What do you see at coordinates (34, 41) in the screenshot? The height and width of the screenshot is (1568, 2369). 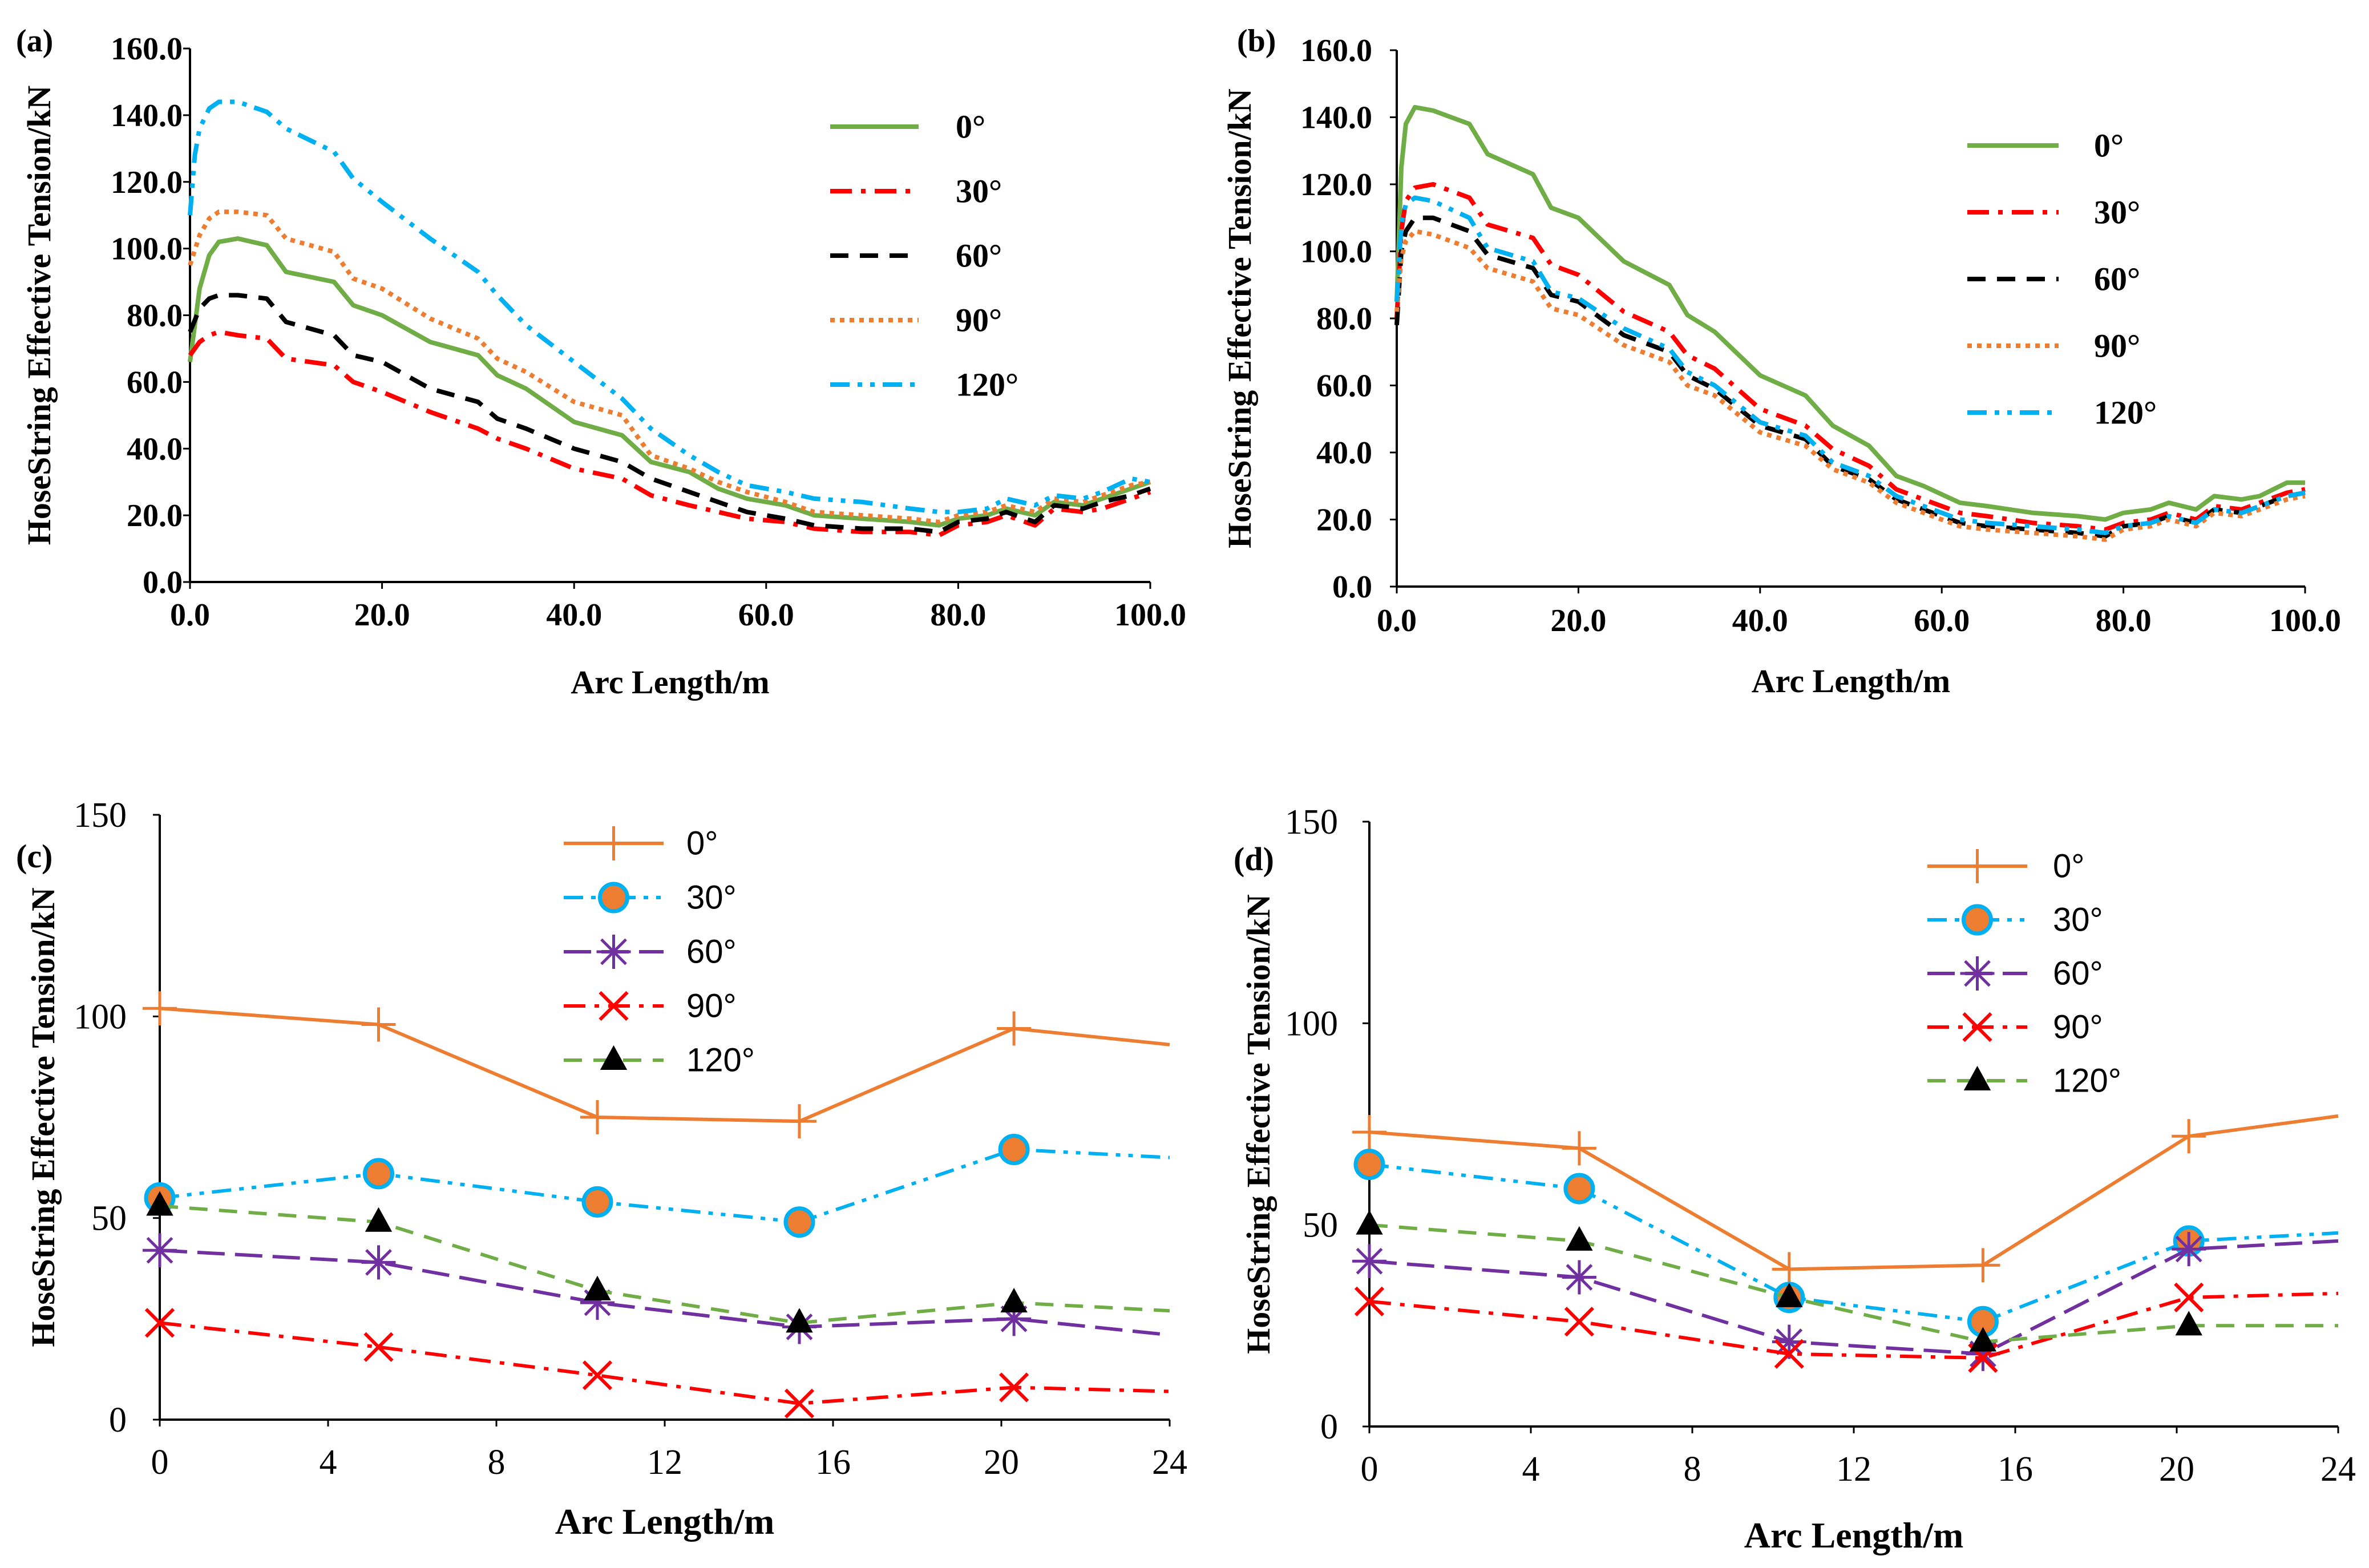 I see `panel-label: (a)` at bounding box center [34, 41].